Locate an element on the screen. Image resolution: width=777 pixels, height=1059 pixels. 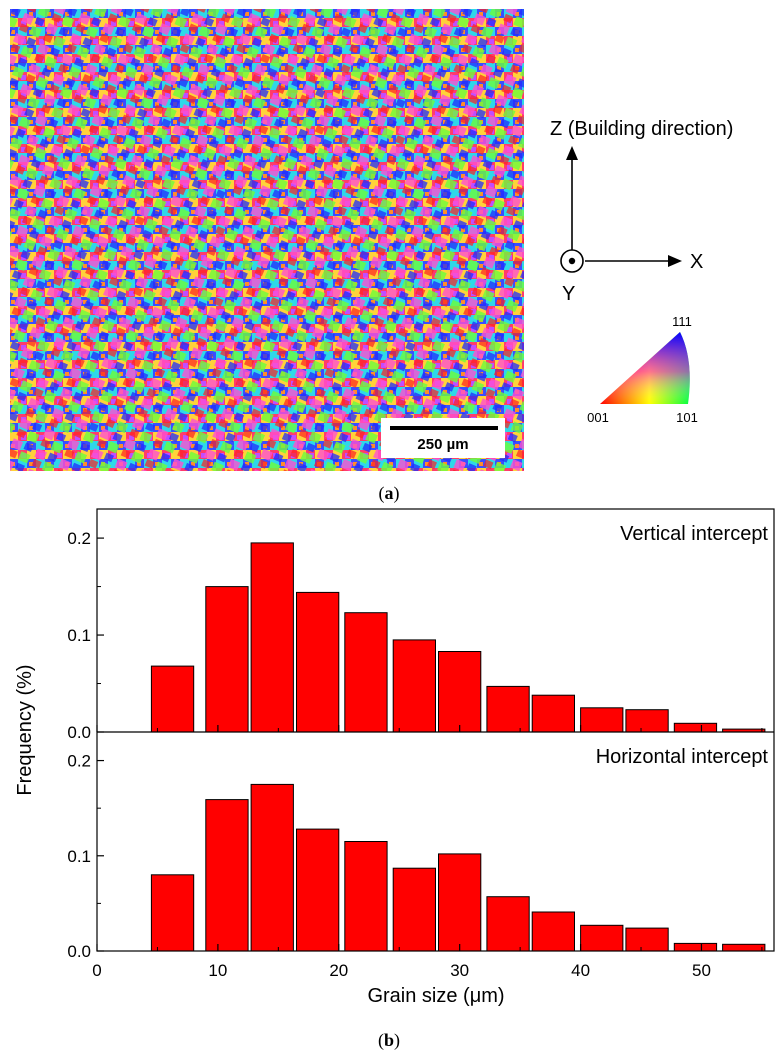
xtick-label-3: 30 is located at coordinates (459, 970).